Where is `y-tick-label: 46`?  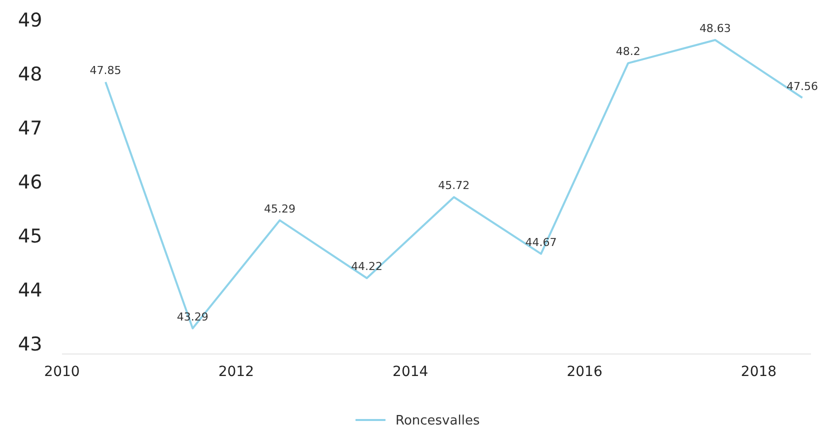
y-tick-label: 46 is located at coordinates (30, 183).